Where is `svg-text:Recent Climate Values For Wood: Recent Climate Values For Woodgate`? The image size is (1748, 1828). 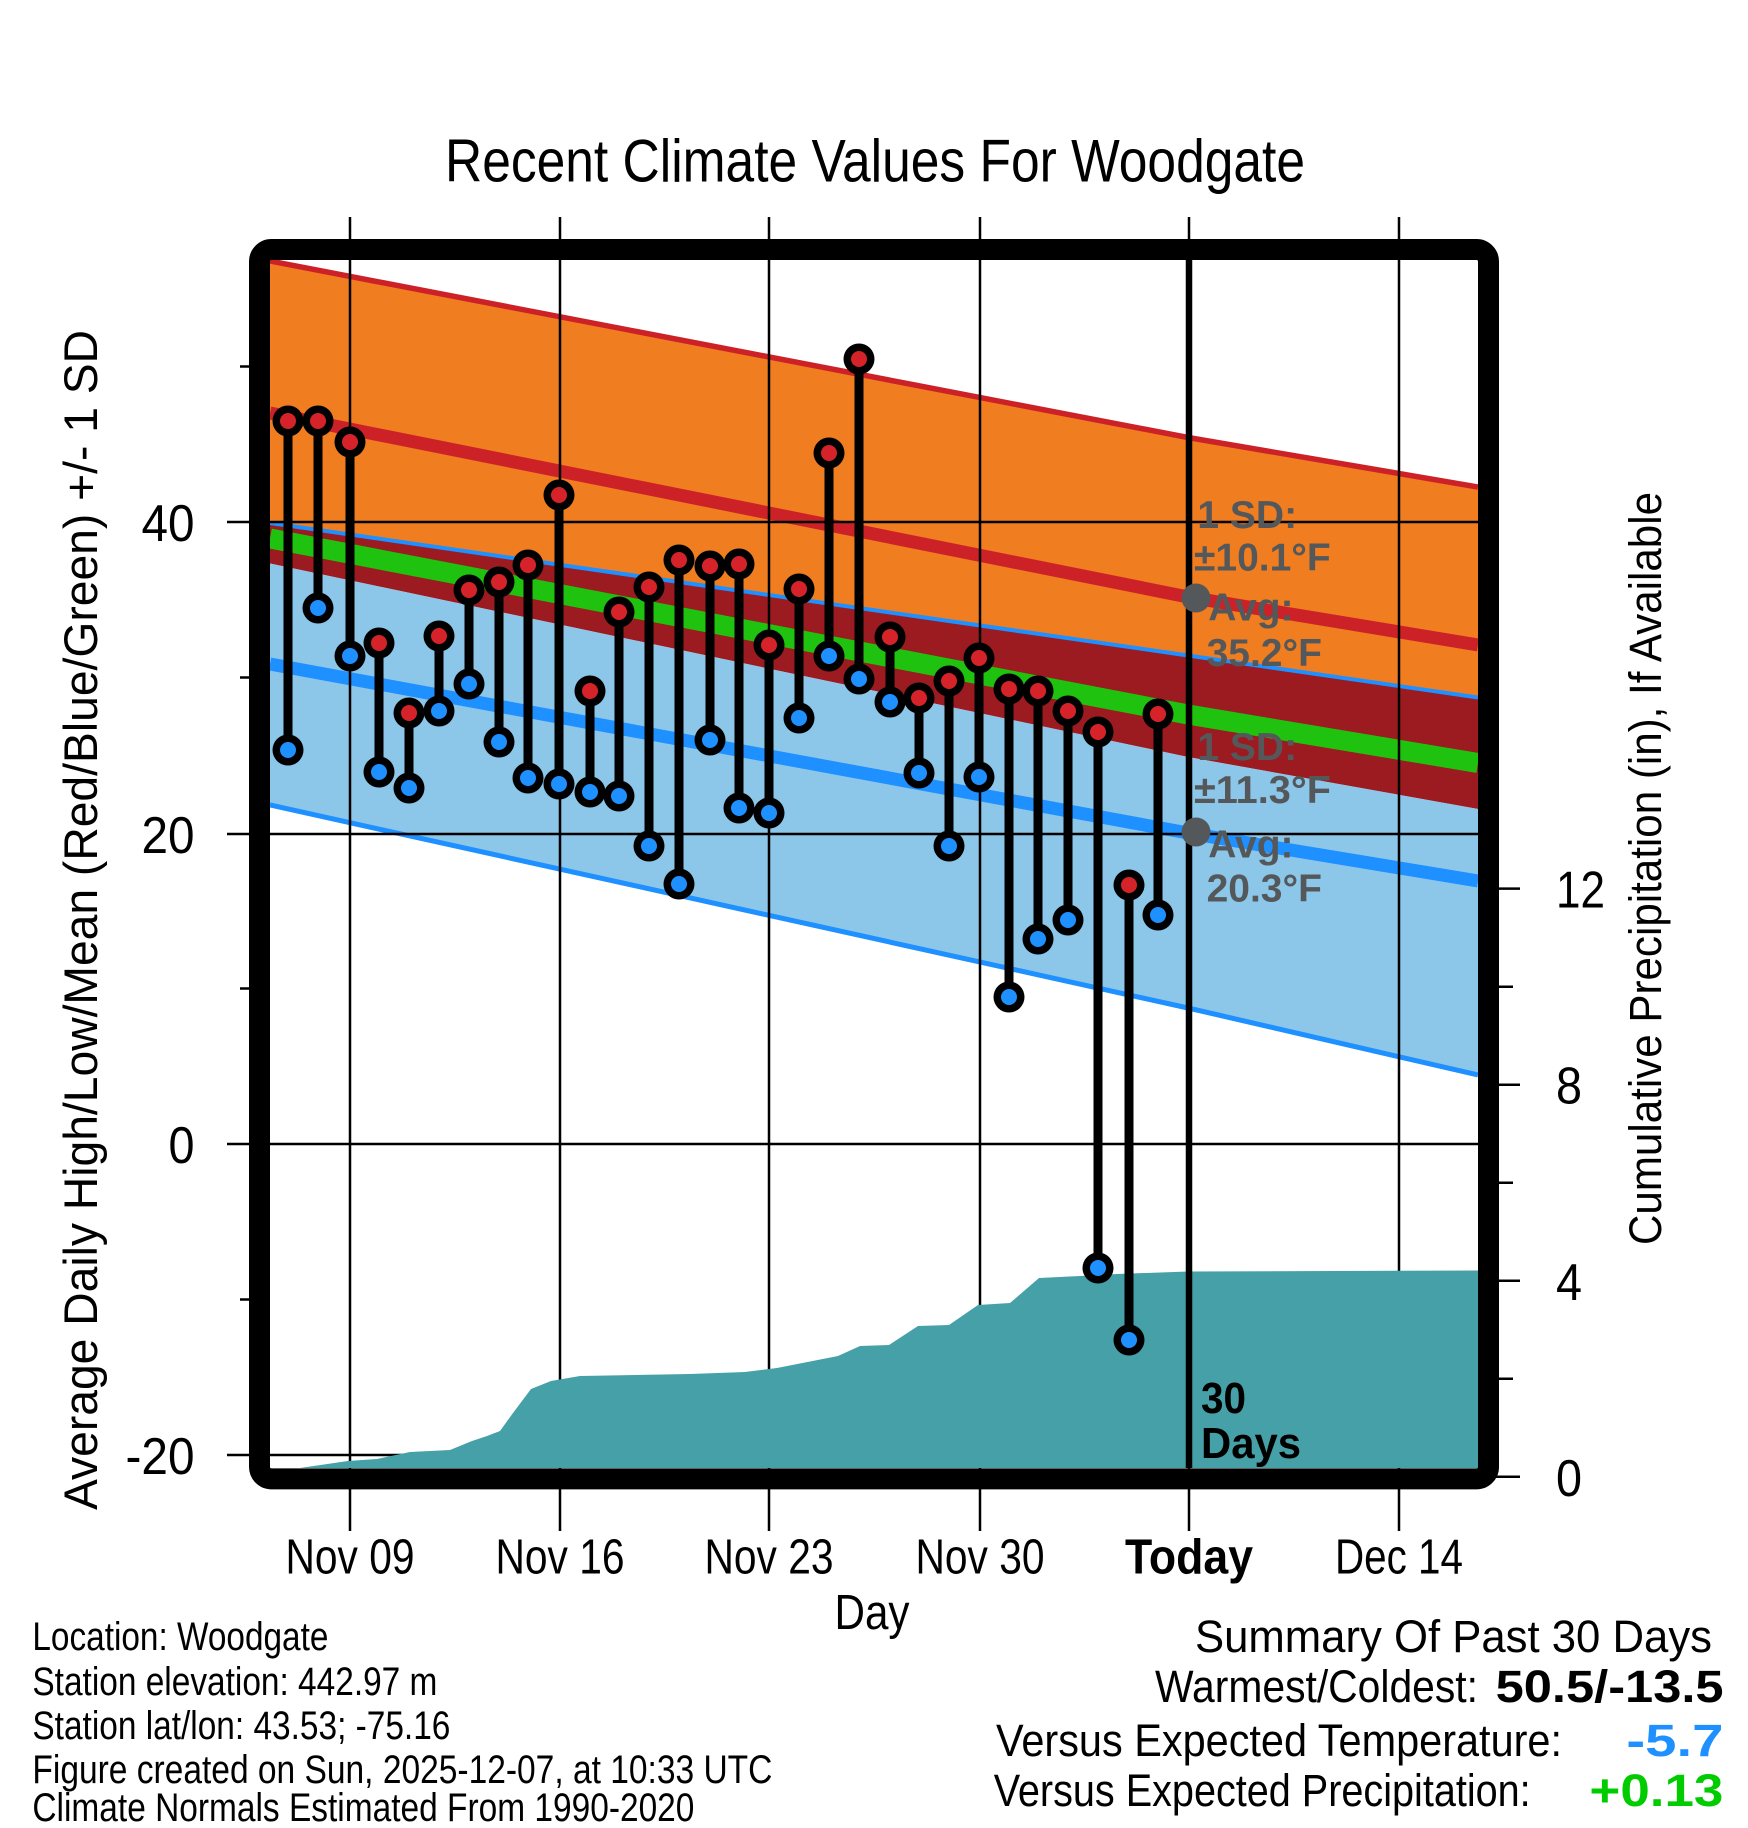 svg-text:Recent Climate Values For Wood: Recent Climate Values For Woodgate is located at coordinates (875, 161).